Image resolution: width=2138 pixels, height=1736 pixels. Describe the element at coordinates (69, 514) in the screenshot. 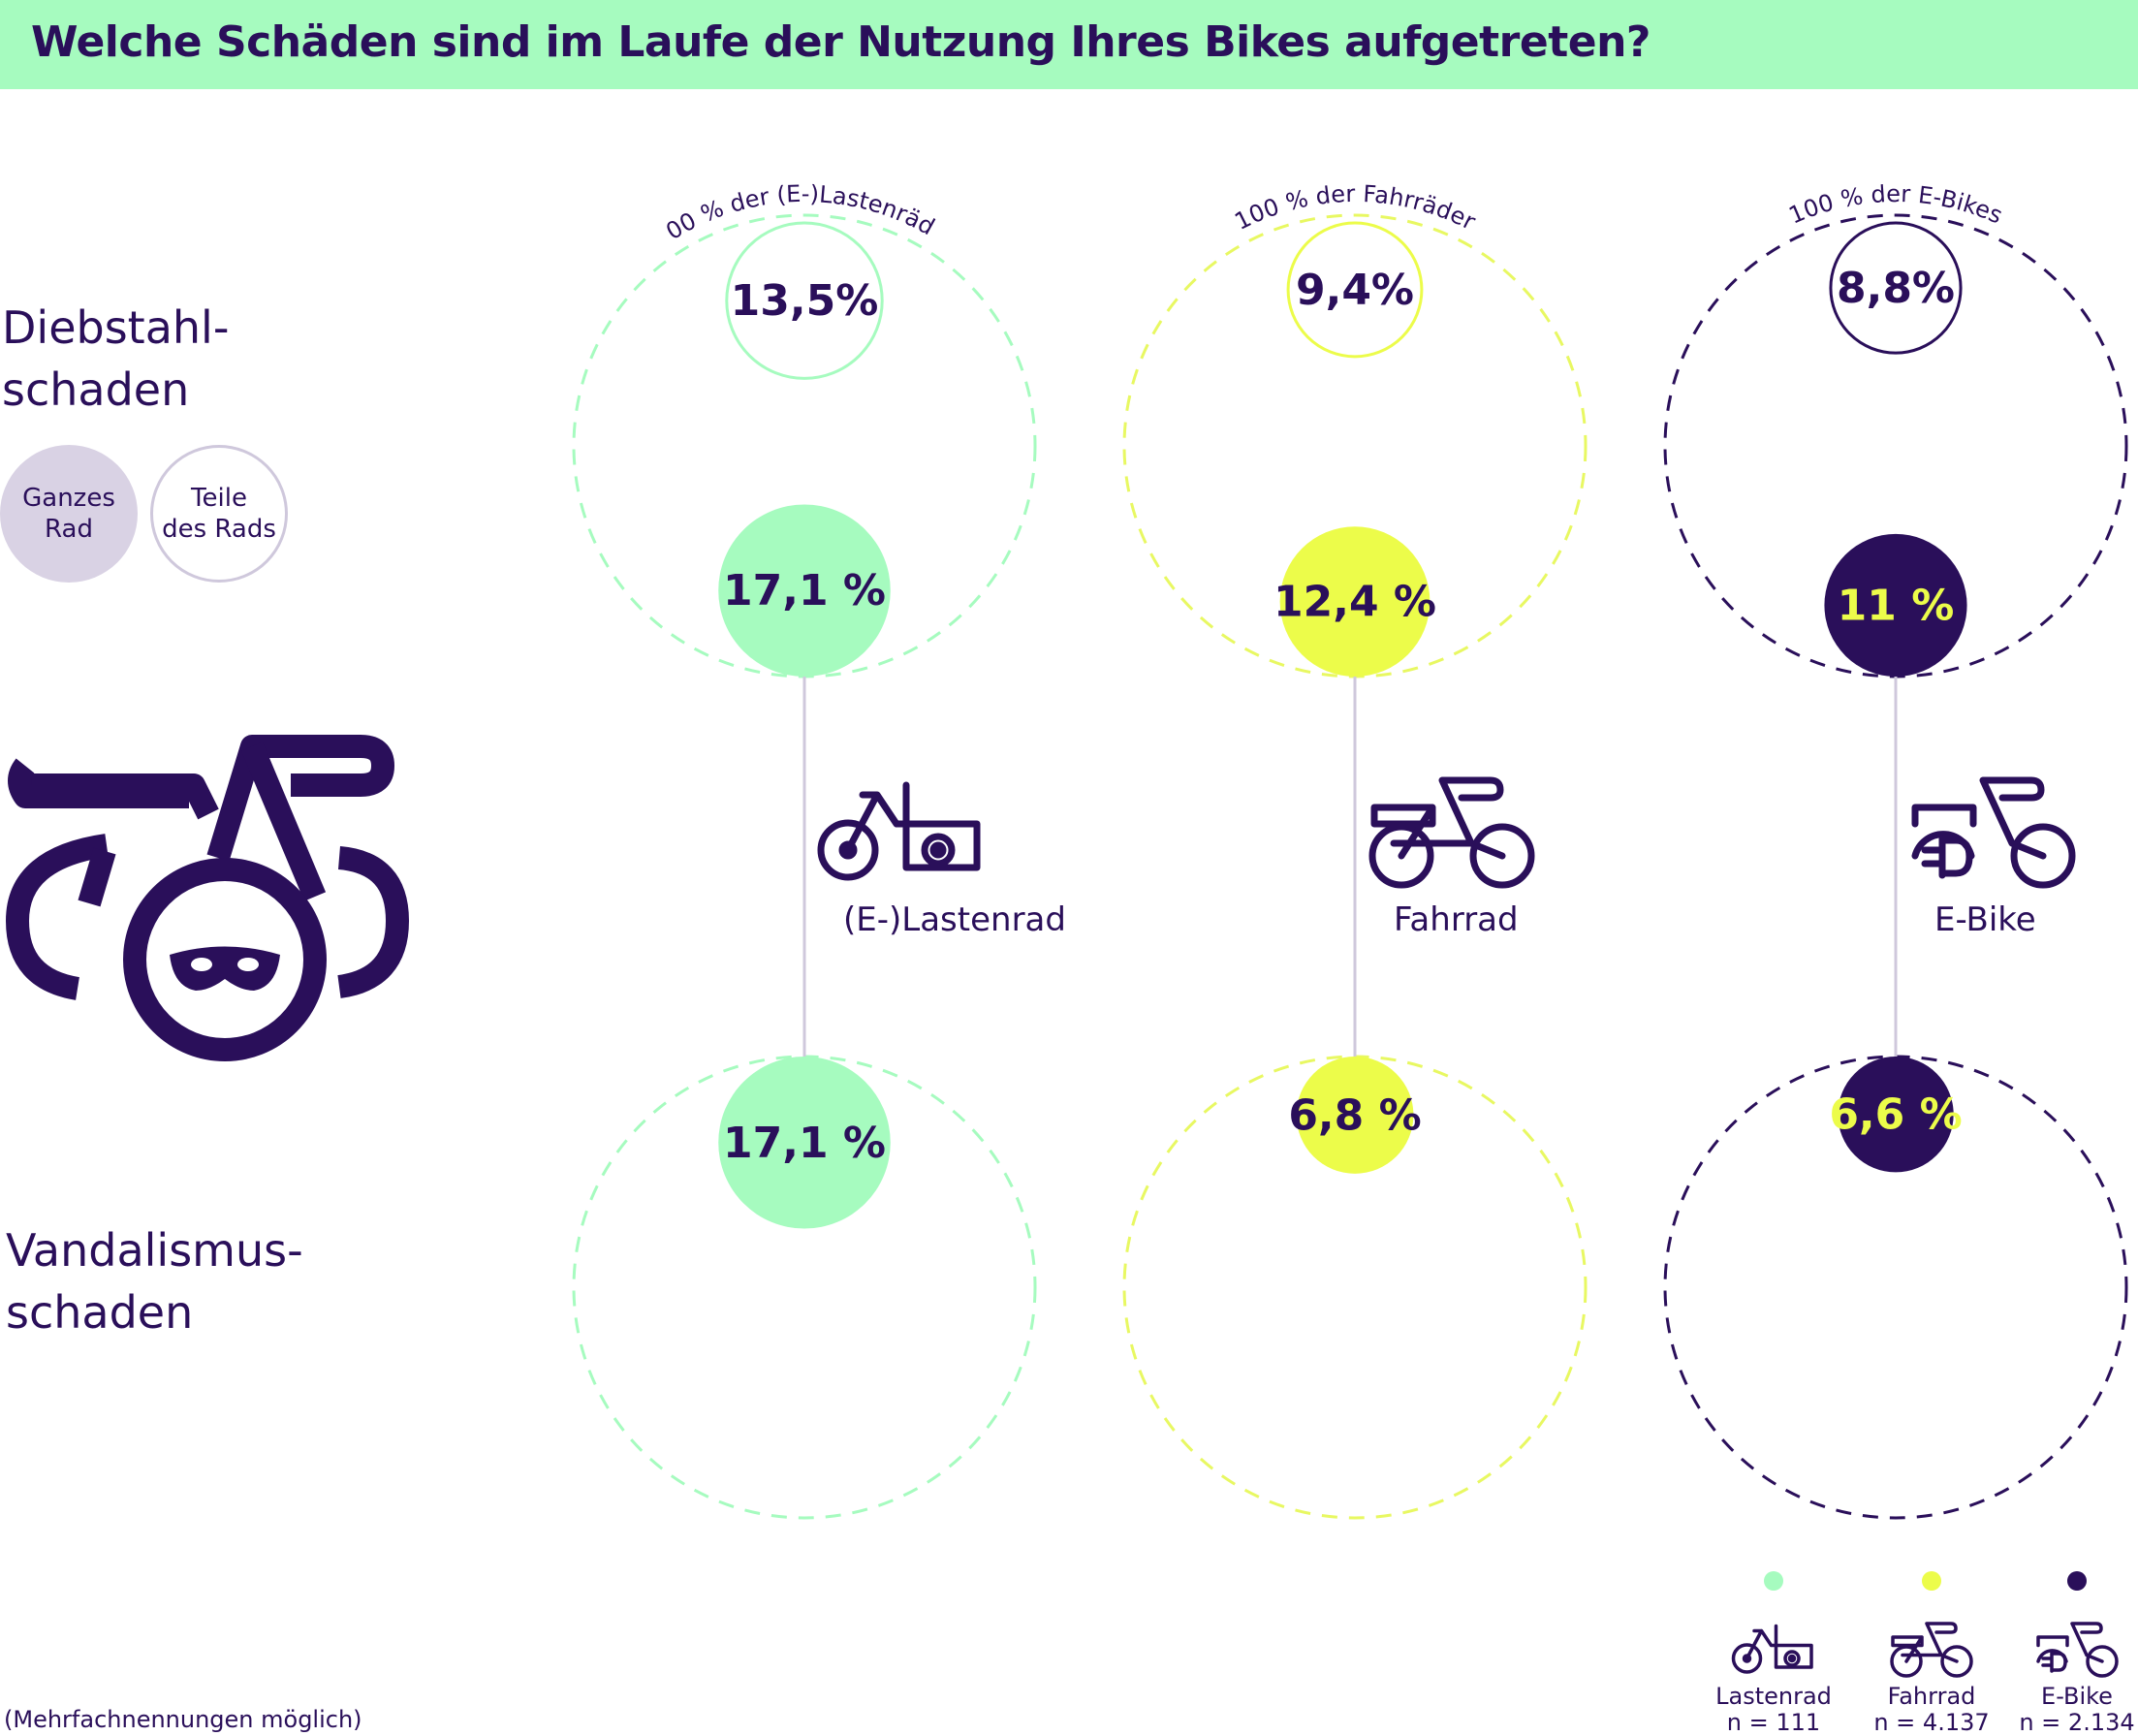

I see `legend-whole-bike: Ganzes Rad` at that location.